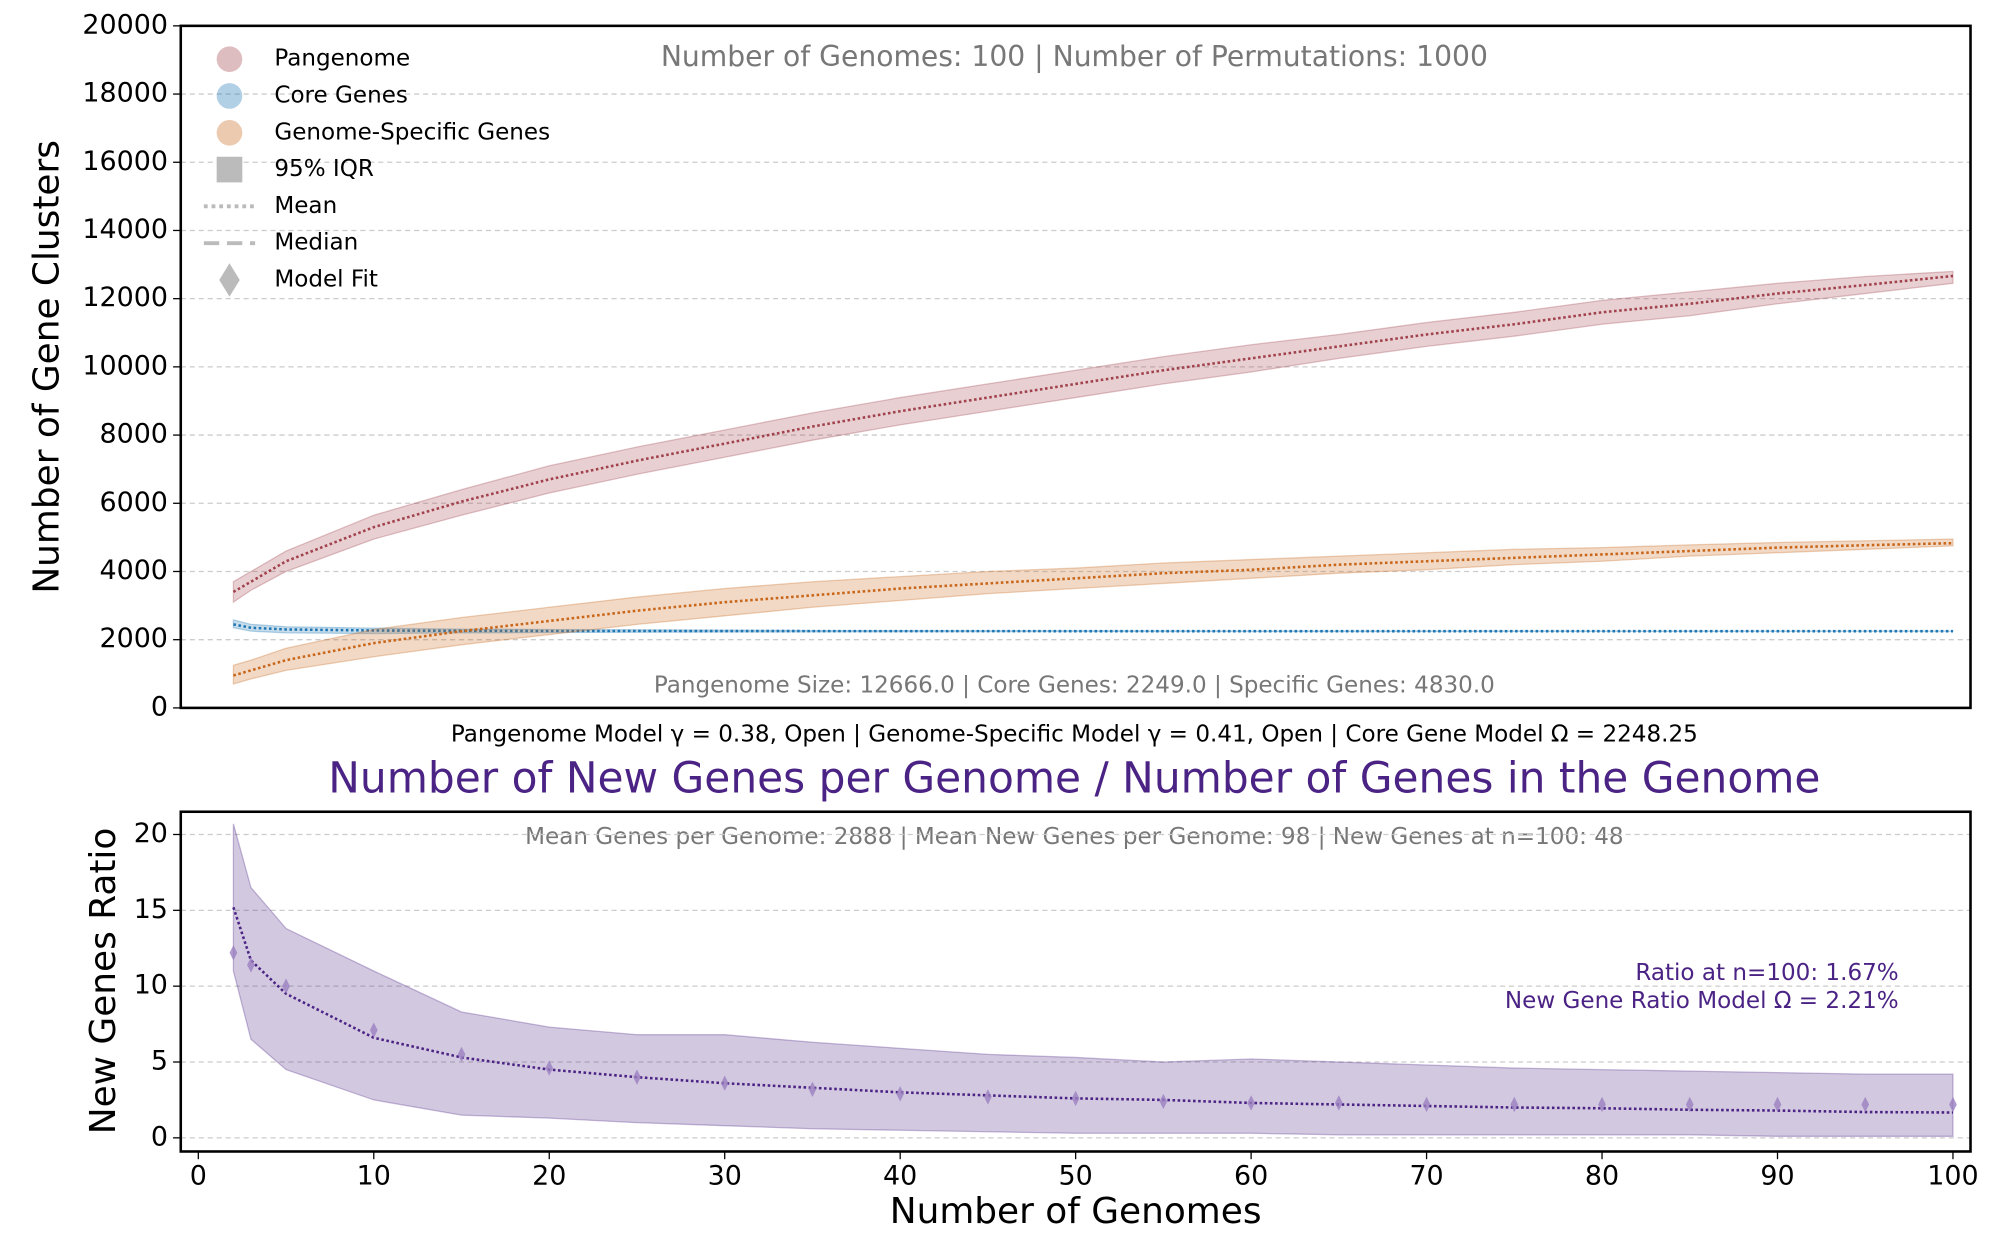 The height and width of the screenshot is (1244, 2000). Describe the element at coordinates (151, 833) in the screenshot. I see `y-tick-label: 20` at that location.